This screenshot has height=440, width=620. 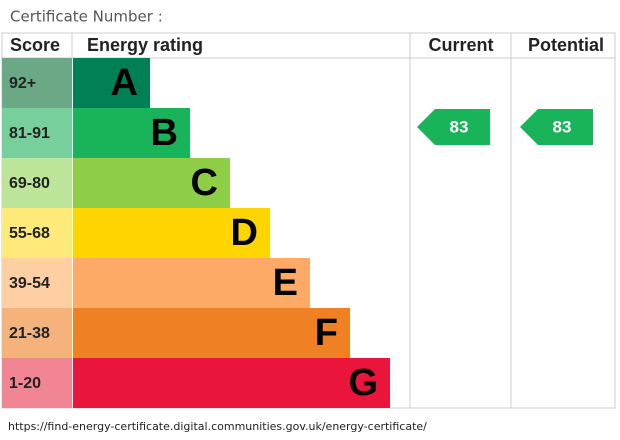 I want to click on score-label: 21-38, so click(x=29, y=333).